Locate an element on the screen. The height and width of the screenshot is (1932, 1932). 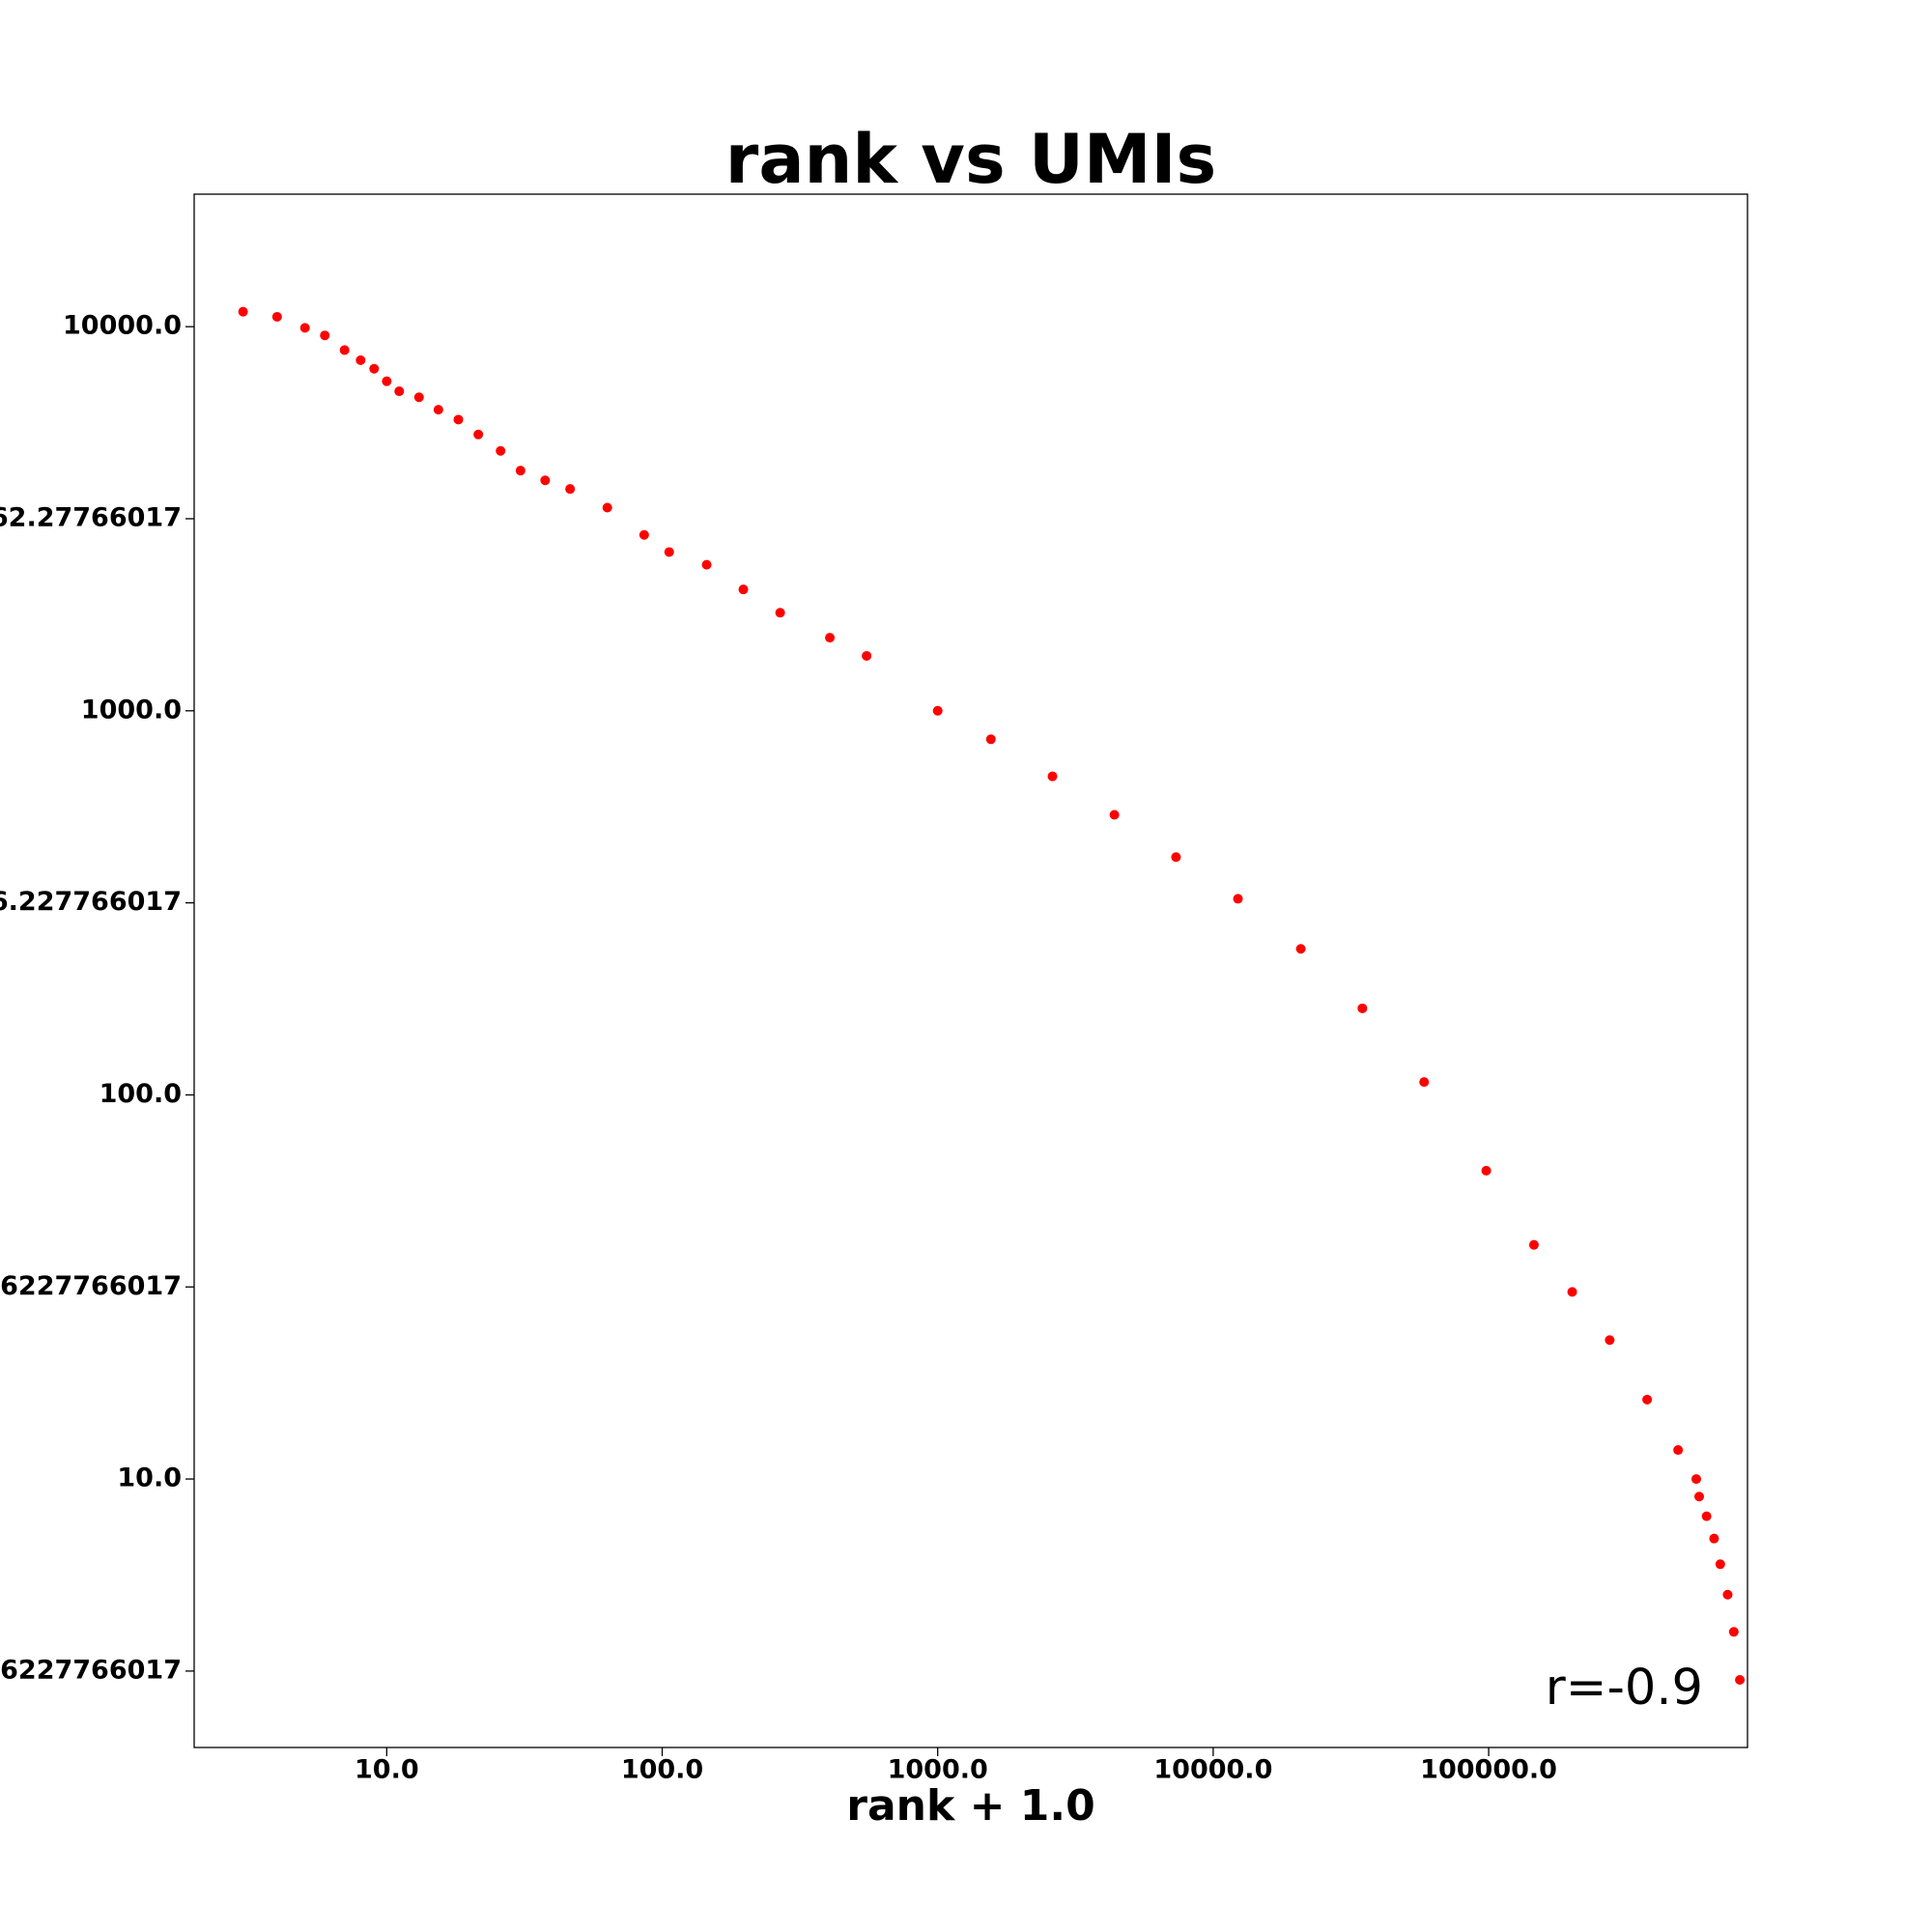
x-tick-label: 100000.0 is located at coordinates (1488, 1770).